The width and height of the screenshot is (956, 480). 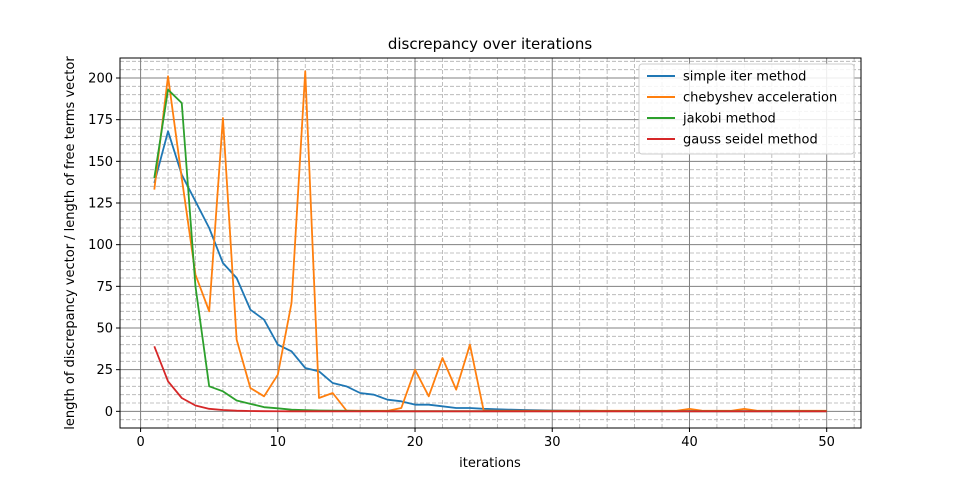 What do you see at coordinates (104, 329) in the screenshot?
I see `y-tick-label: 50` at bounding box center [104, 329].